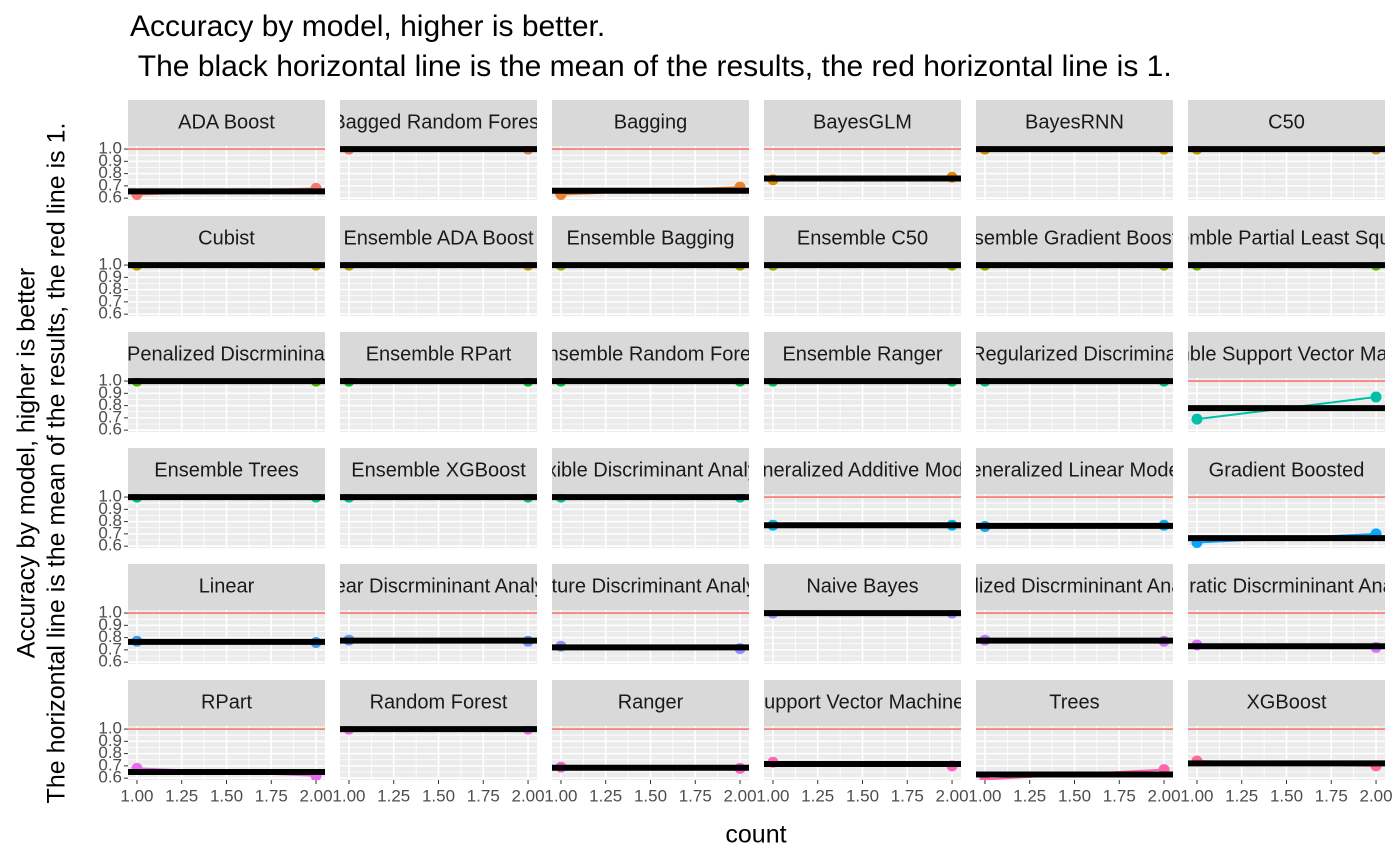  I want to click on strip-label: Mixture Discriminant Analysis, so click(650, 586).